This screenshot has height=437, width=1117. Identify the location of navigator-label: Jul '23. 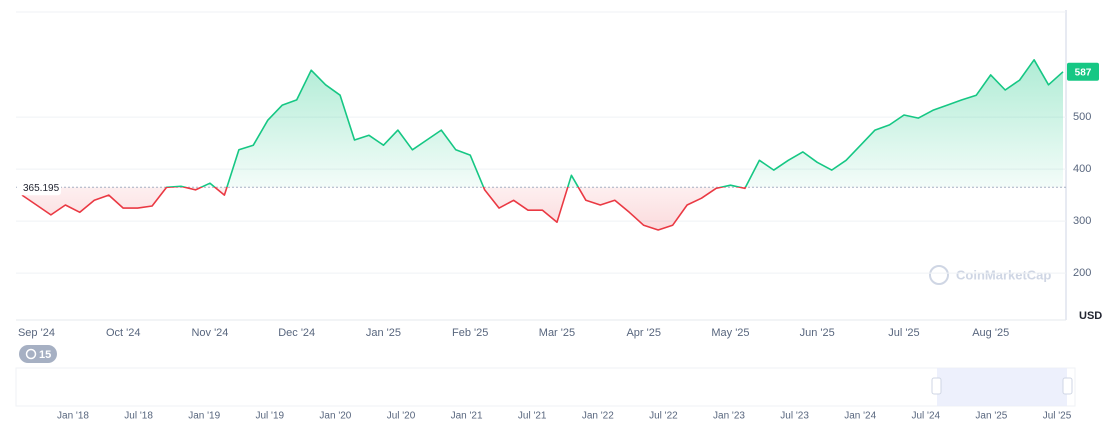
(794, 416).